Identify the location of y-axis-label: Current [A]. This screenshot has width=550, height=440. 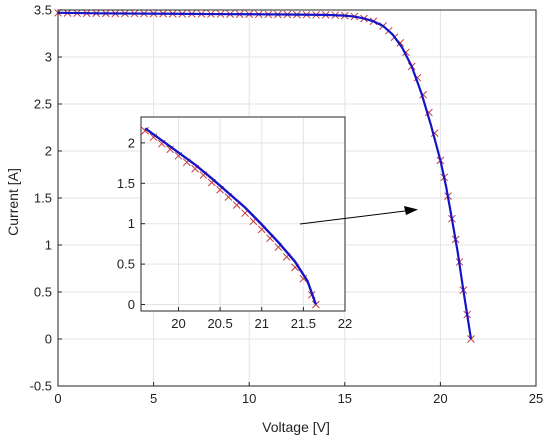
(13, 202).